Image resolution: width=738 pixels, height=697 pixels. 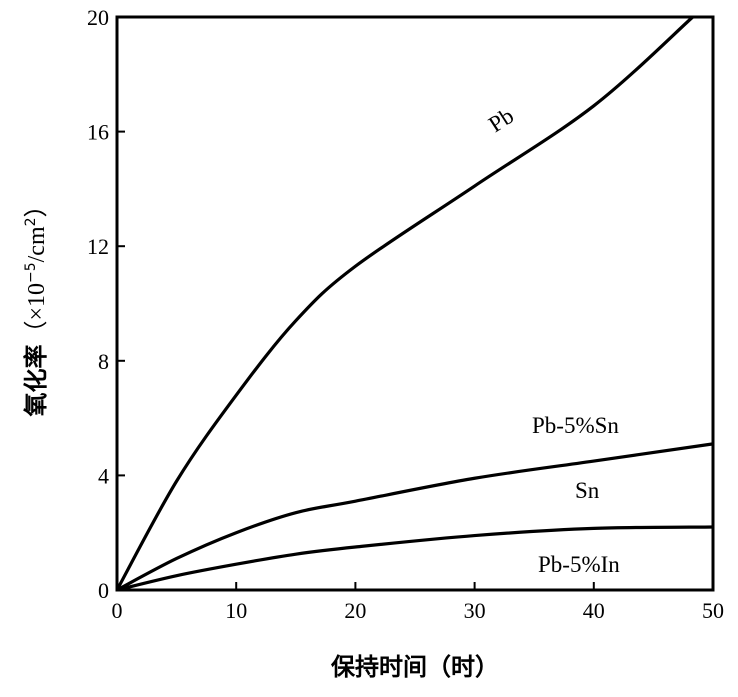 What do you see at coordinates (98, 246) in the screenshot?
I see `y-tick-label: 12` at bounding box center [98, 246].